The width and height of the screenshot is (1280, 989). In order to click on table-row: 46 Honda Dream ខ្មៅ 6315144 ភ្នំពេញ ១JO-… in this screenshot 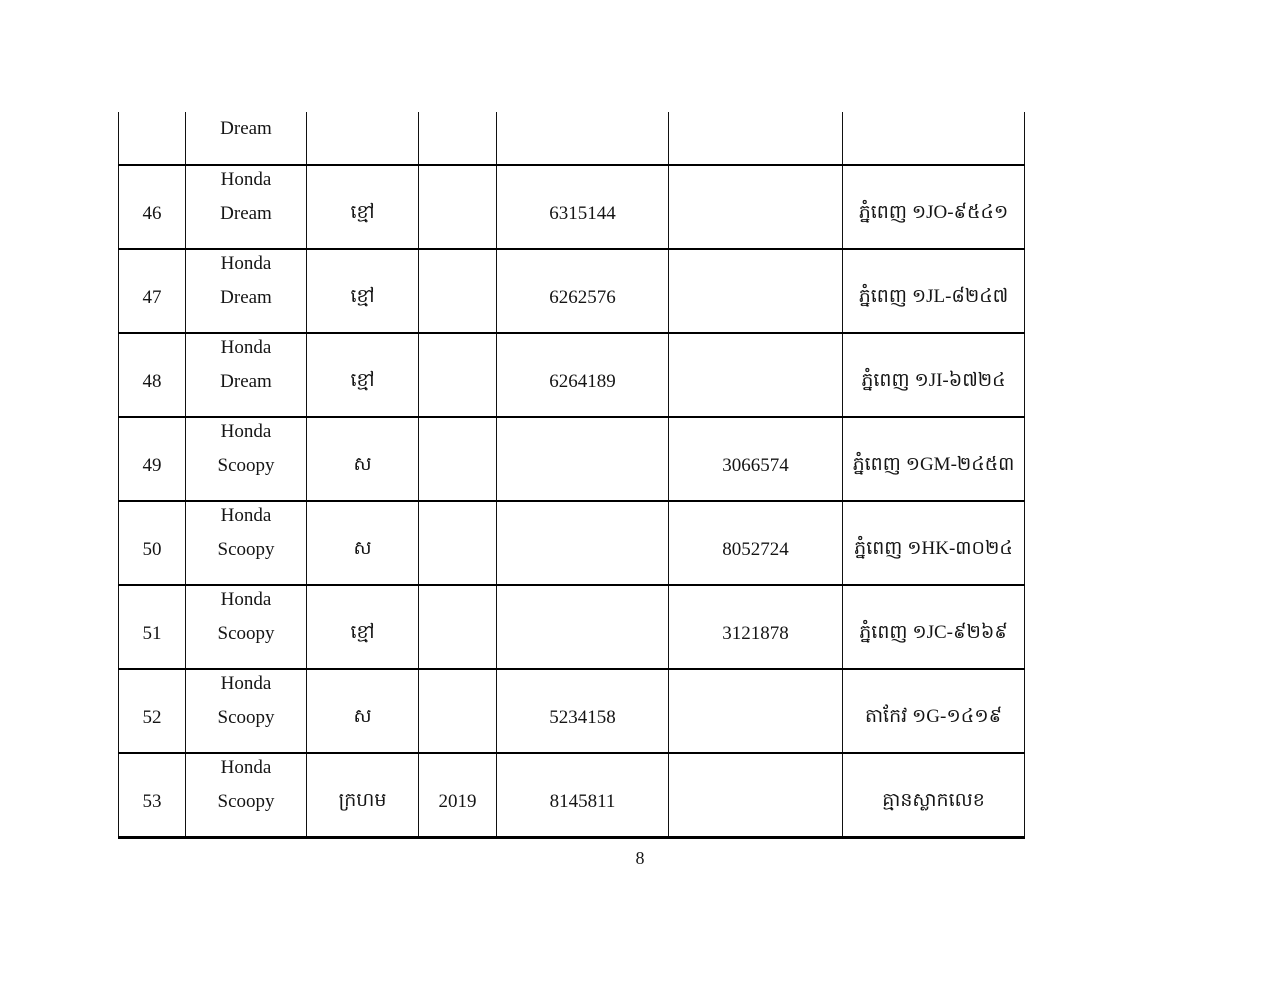, I will do `click(571, 207)`.